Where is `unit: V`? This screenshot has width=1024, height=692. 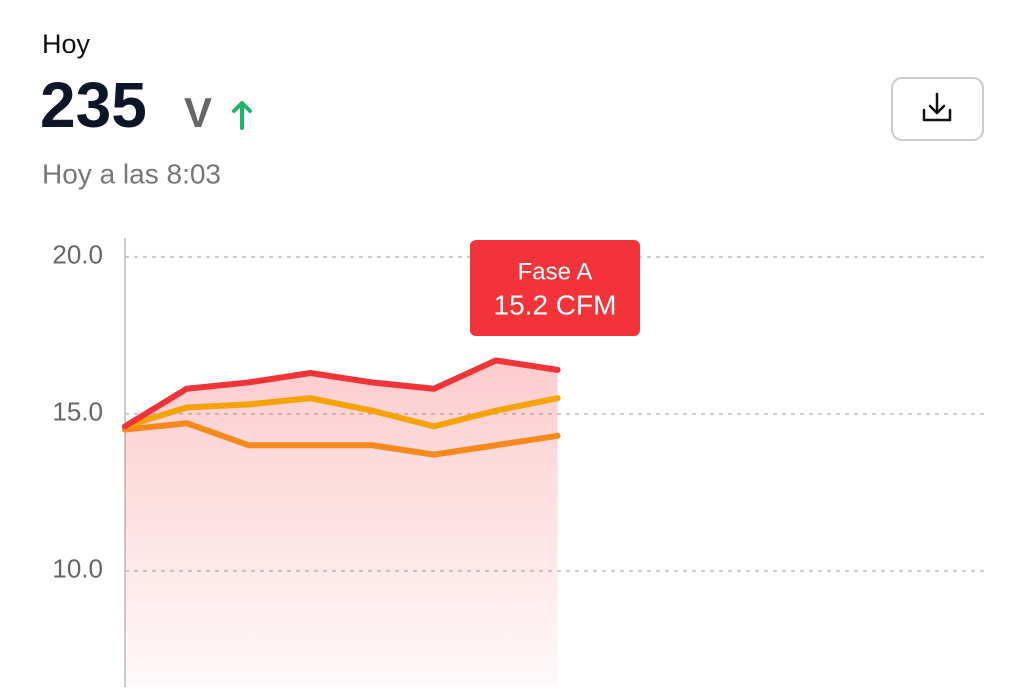 unit: V is located at coordinates (198, 112).